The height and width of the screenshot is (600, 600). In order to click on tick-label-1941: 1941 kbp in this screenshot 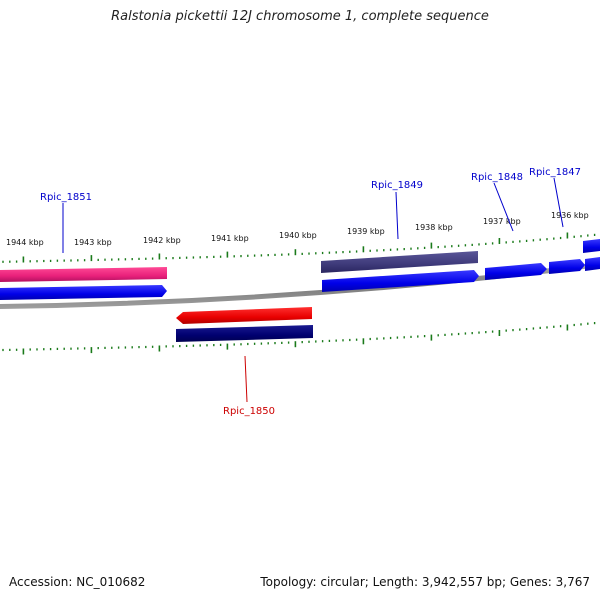, I will do `click(230, 238)`.